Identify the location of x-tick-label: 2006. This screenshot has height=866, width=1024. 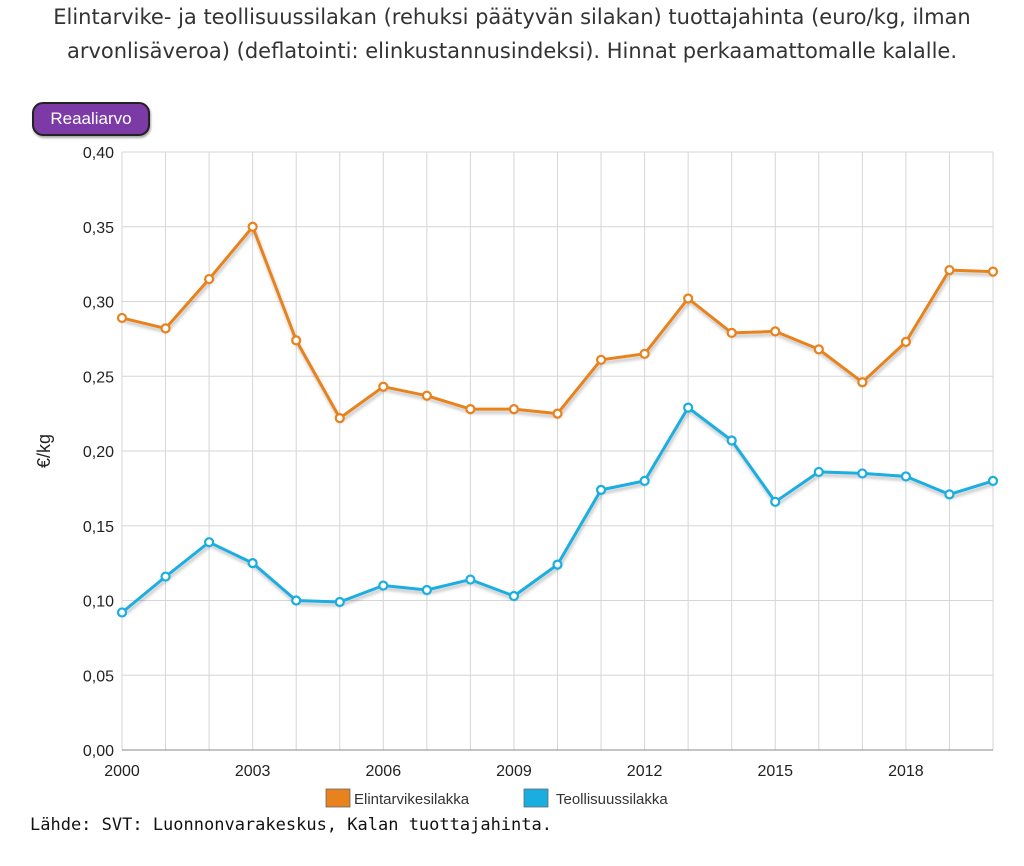
(384, 771).